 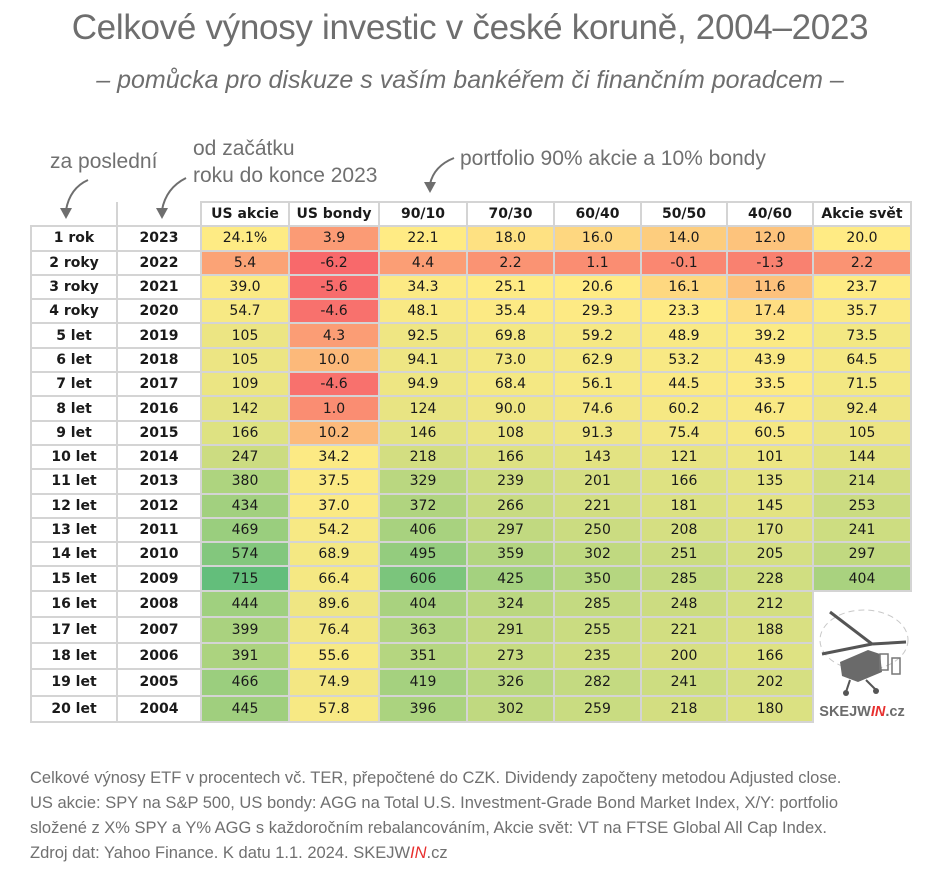 I want to click on value-cell: 29.3, so click(x=597, y=311).